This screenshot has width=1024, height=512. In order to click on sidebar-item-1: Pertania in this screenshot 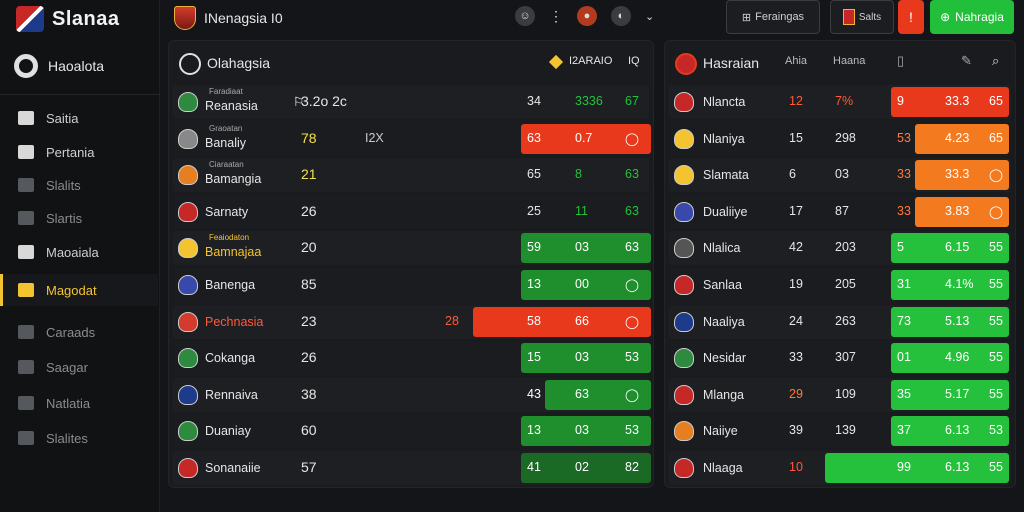, I will do `click(79, 152)`.